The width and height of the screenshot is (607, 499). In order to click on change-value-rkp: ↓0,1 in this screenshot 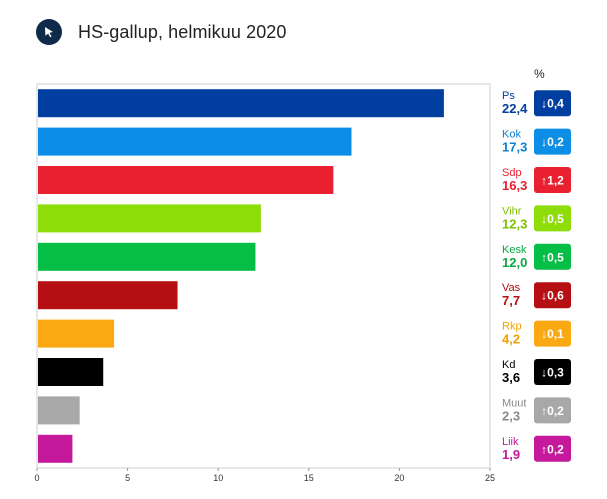, I will do `click(552, 334)`.